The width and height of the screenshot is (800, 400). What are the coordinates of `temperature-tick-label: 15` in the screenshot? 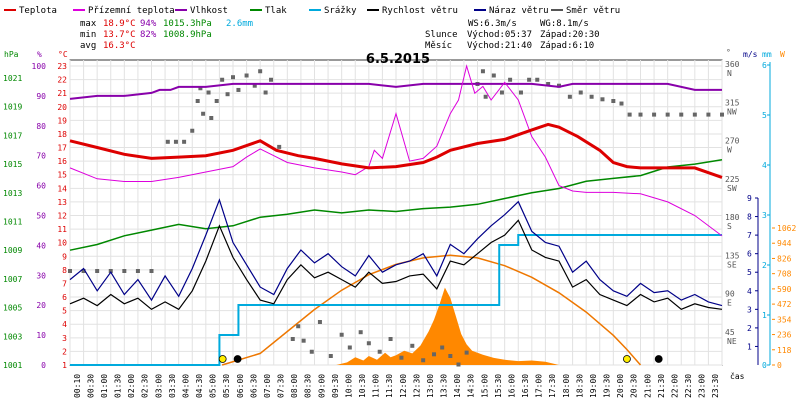 It's located at (62, 175).